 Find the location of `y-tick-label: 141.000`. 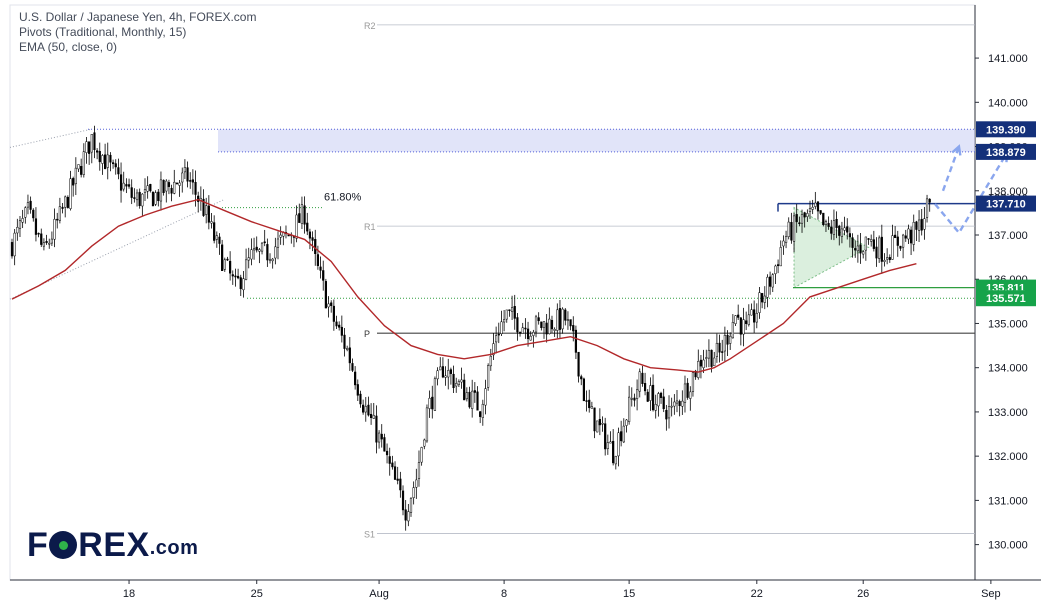

y-tick-label: 141.000 is located at coordinates (1008, 59).